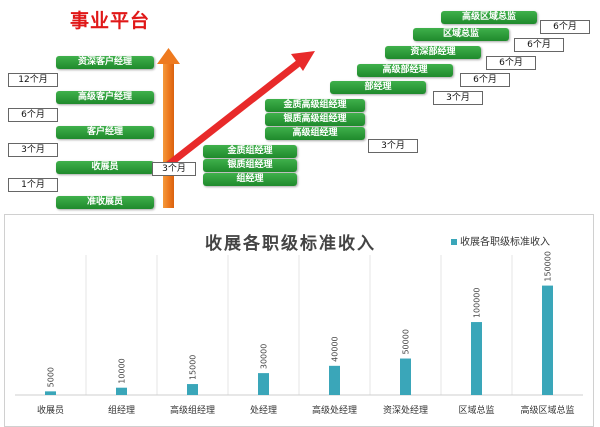 The width and height of the screenshot is (600, 427). What do you see at coordinates (50, 410) in the screenshot?
I see `x-tick-label: 收展员` at bounding box center [50, 410].